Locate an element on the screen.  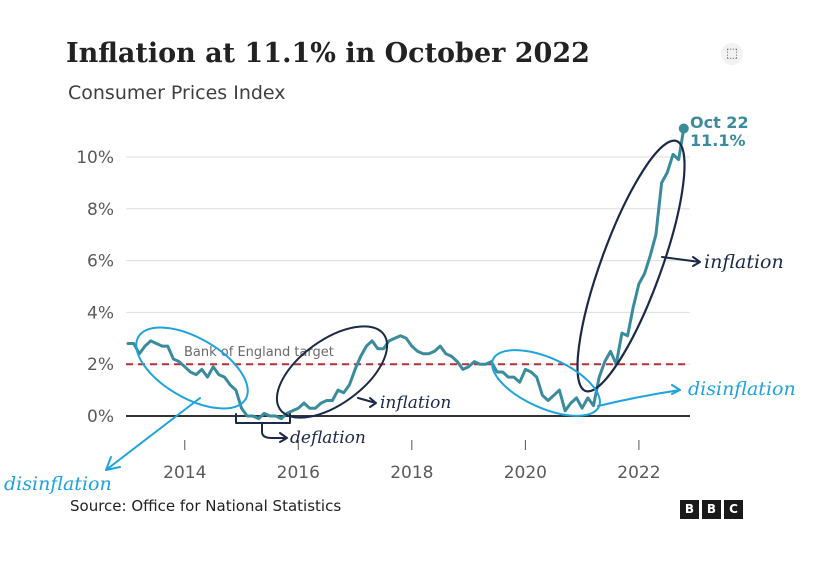
y-tick-label: 8% is located at coordinates (100, 210).